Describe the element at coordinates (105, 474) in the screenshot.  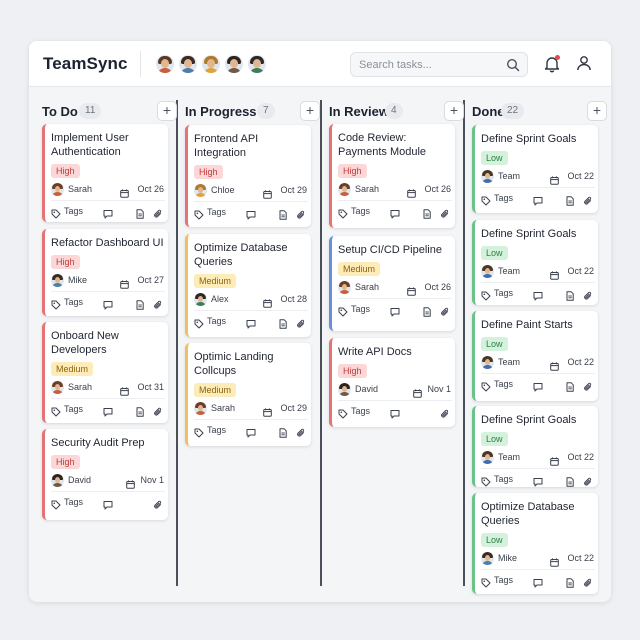
I see `task-card: Security Audit Prep High David Nov 1 Tags` at that location.